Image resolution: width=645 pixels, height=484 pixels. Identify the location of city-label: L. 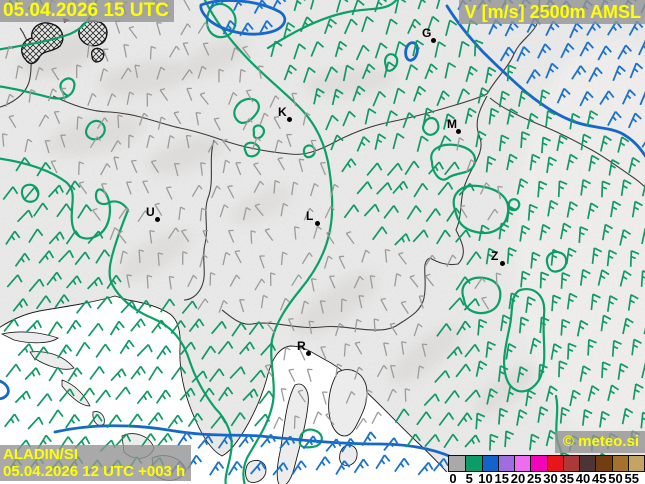
(310, 216).